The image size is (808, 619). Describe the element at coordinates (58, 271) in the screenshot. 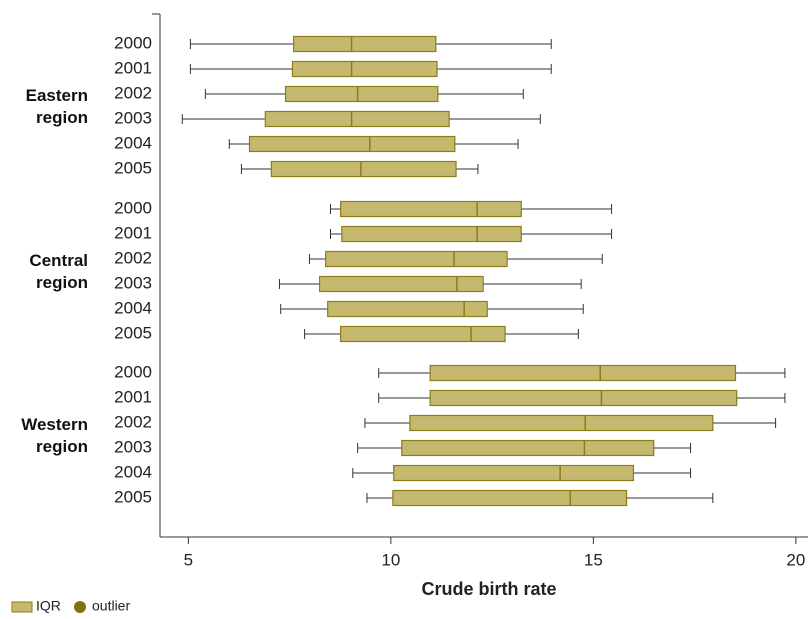

I see `group-label: Central region` at that location.